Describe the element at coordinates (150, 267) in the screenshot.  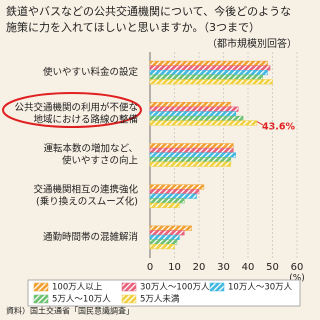
I see `x-tick-label: 0` at that location.